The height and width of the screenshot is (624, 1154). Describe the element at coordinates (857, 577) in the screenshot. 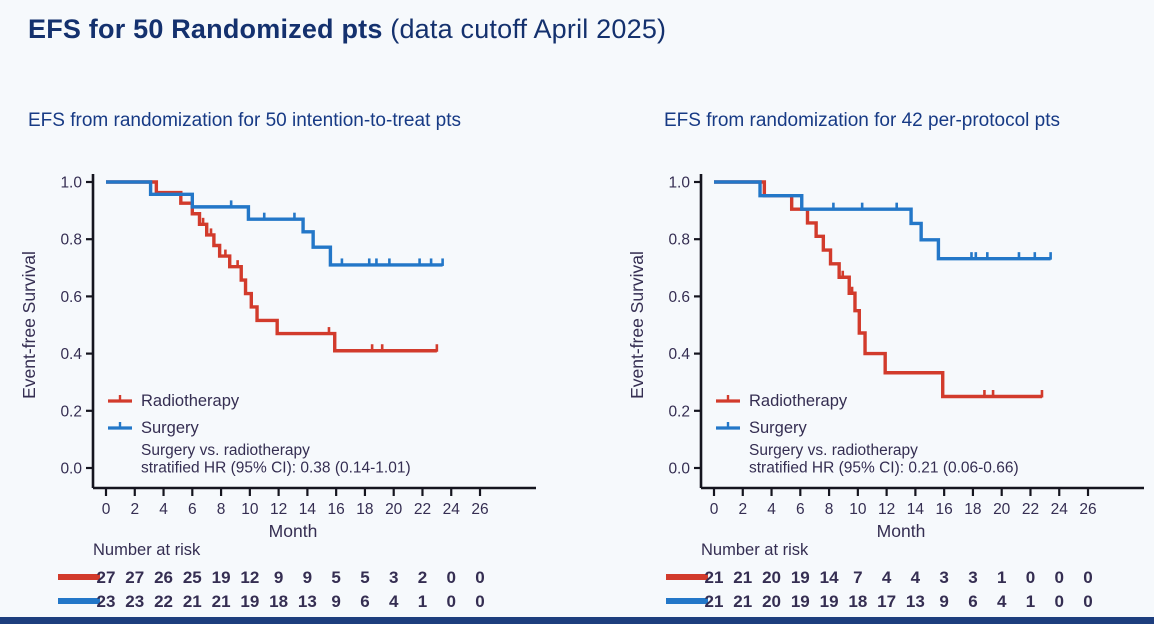

I see `risk-count: 7` at that location.